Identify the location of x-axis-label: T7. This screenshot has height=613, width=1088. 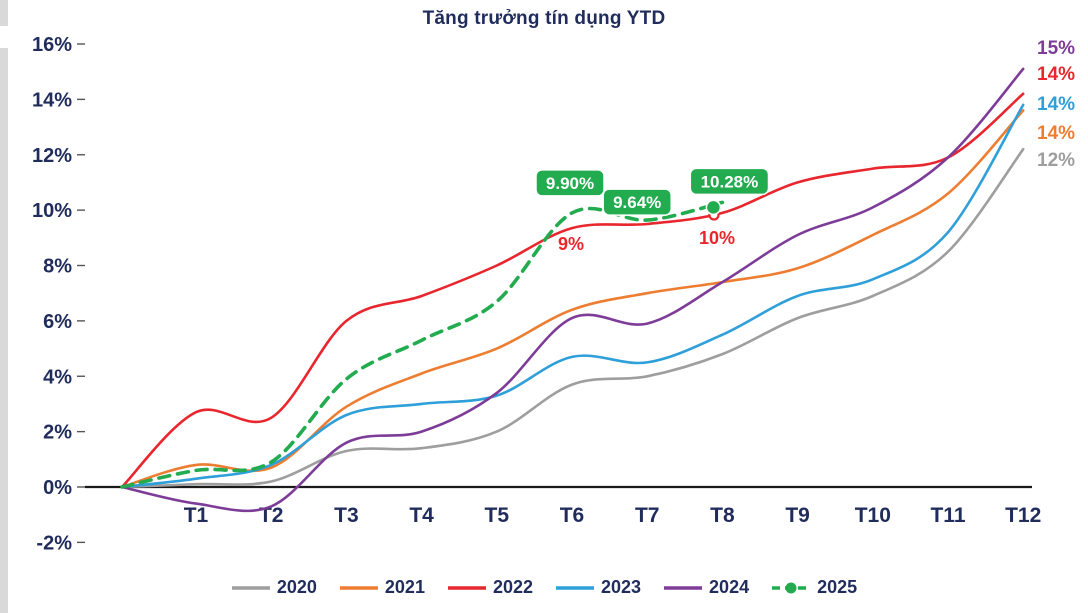
(647, 515).